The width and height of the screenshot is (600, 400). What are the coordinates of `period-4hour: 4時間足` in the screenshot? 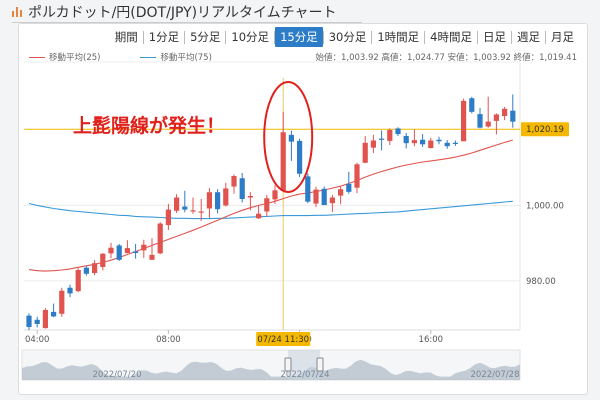 It's located at (451, 37).